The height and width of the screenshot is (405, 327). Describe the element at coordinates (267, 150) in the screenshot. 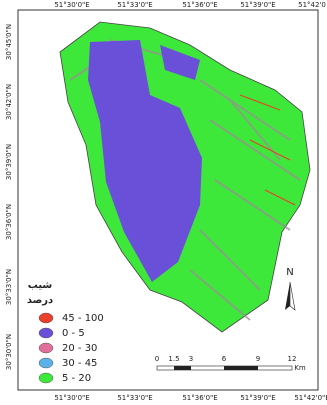

I see `steep-texture` at that location.